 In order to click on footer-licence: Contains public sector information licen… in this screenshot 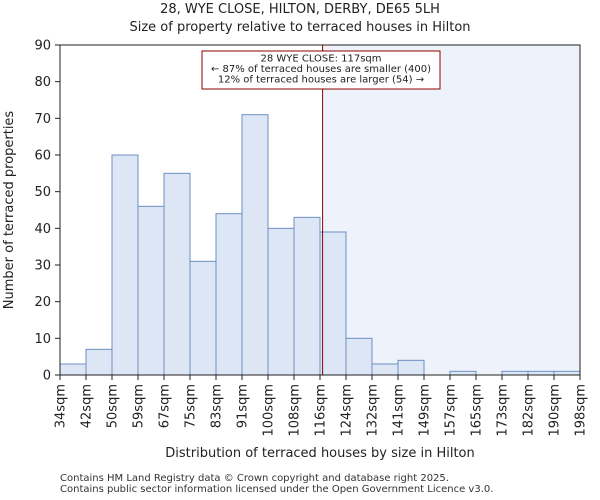, I will do `click(277, 489)`.